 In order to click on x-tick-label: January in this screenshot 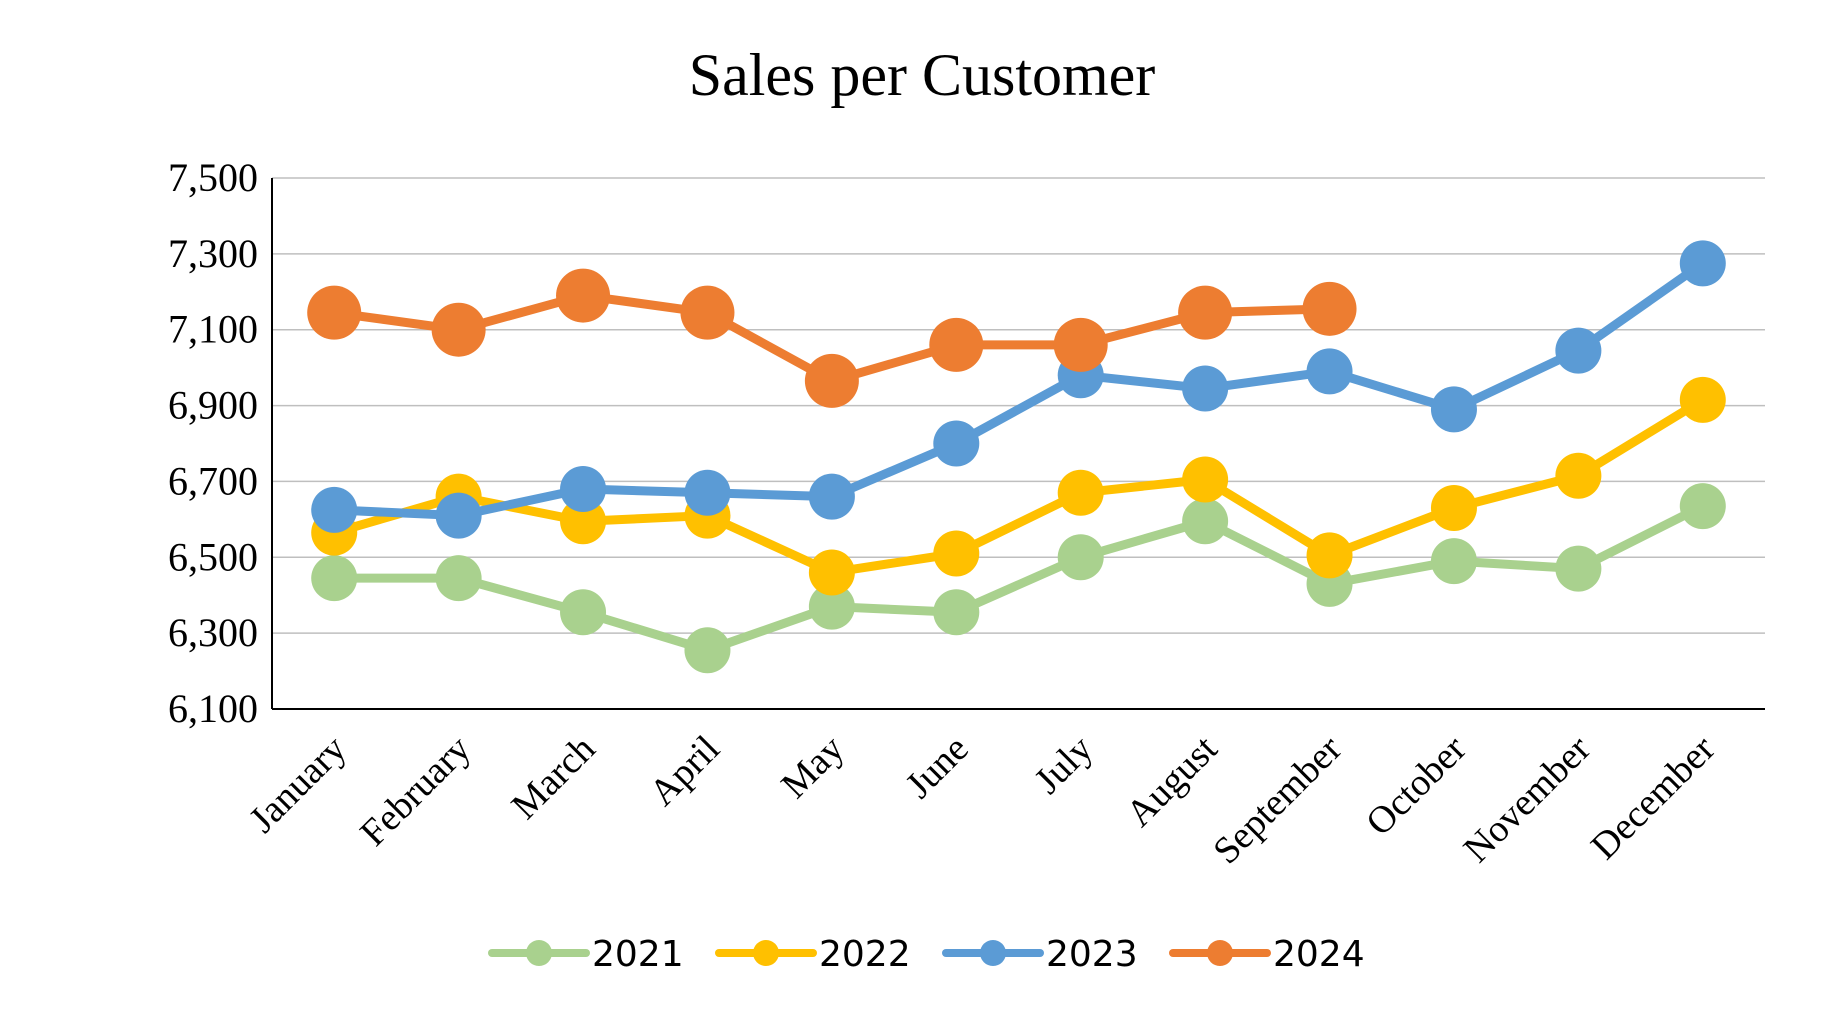, I will do `click(297, 784)`.